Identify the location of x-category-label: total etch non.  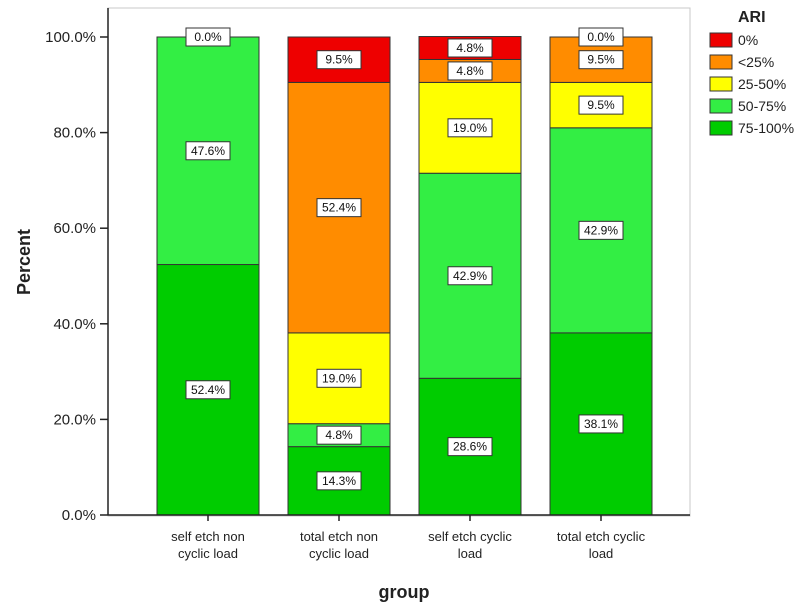
(339, 536).